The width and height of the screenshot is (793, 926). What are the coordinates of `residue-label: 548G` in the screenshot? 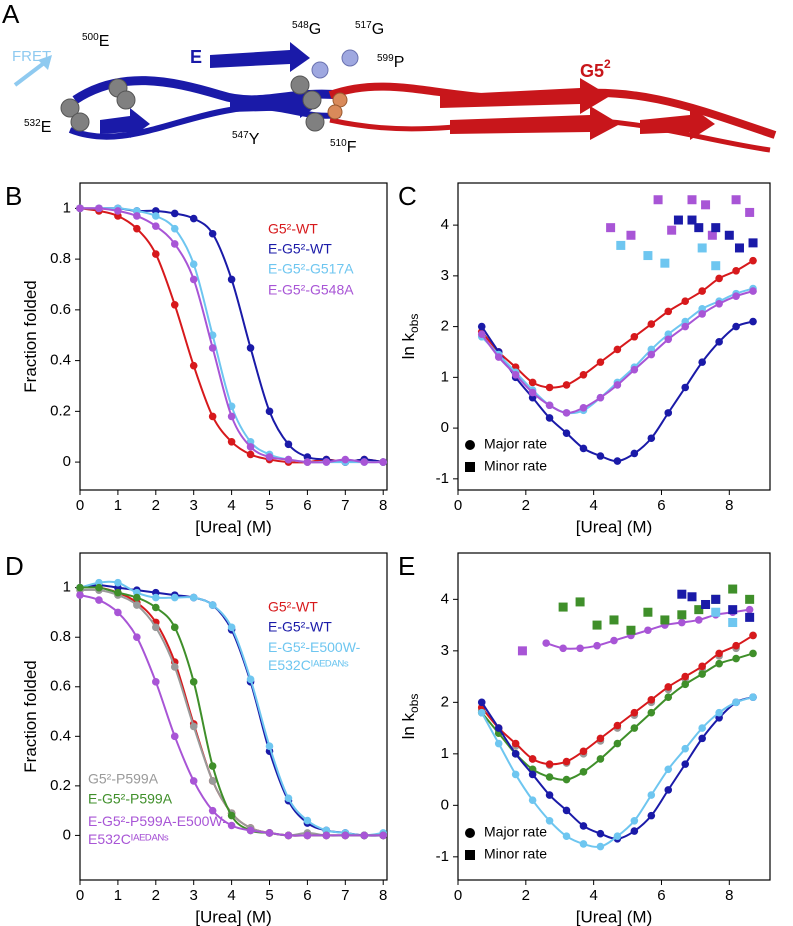 It's located at (306, 29).